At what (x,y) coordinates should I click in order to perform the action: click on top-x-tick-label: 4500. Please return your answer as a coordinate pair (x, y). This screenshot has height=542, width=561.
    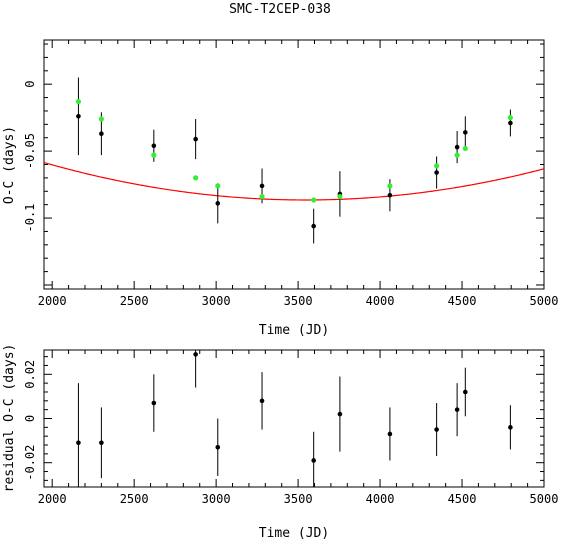
    Looking at the image, I should click on (462, 301).